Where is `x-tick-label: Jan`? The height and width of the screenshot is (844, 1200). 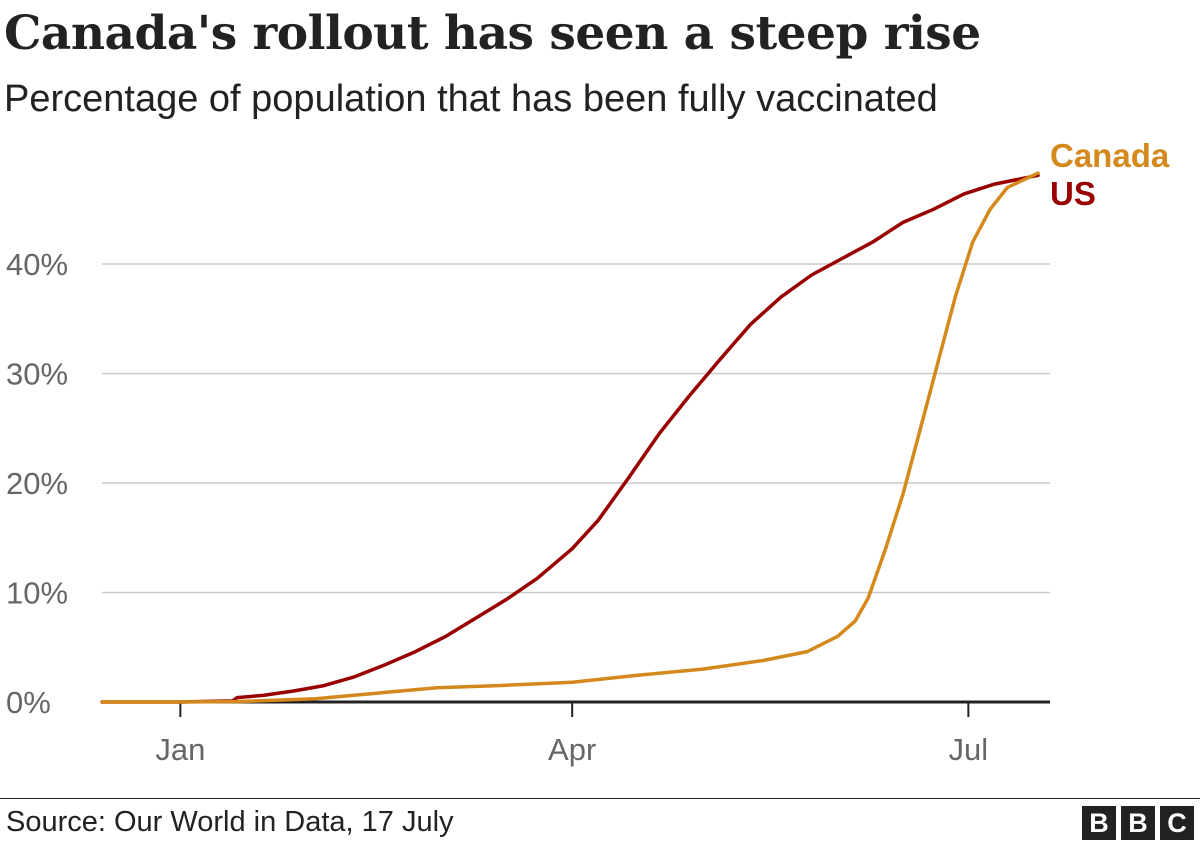 x-tick-label: Jan is located at coordinates (180, 749).